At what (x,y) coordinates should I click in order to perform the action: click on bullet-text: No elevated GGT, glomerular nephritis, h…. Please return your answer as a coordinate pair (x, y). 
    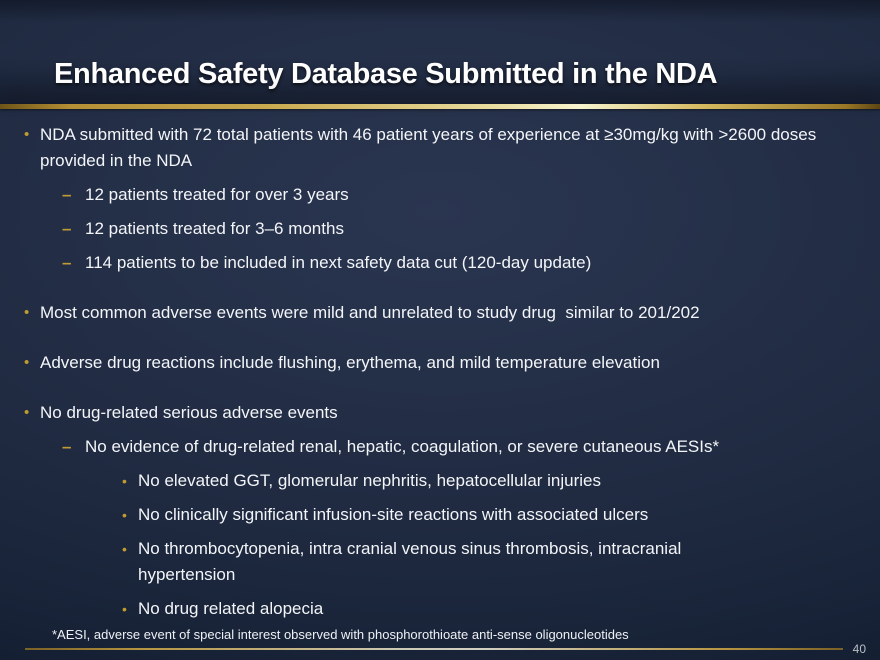
    Looking at the image, I should click on (370, 480).